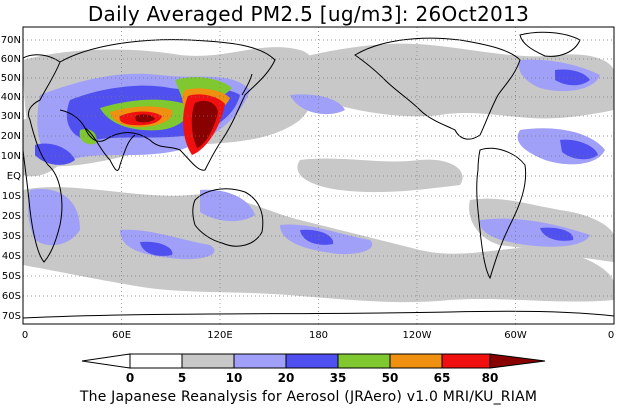 The width and height of the screenshot is (617, 410). Describe the element at coordinates (286, 378) in the screenshot. I see `colorbar-tick-label: 20` at that location.